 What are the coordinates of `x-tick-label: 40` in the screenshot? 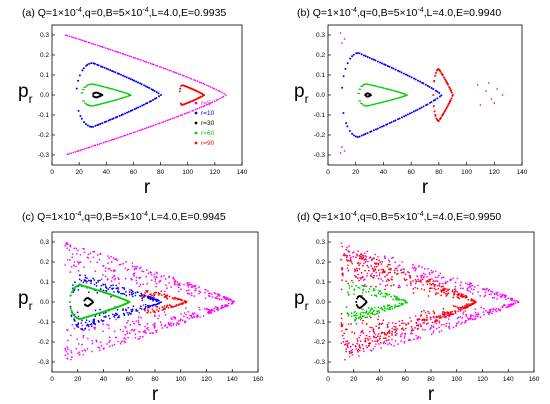 It's located at (384, 172).